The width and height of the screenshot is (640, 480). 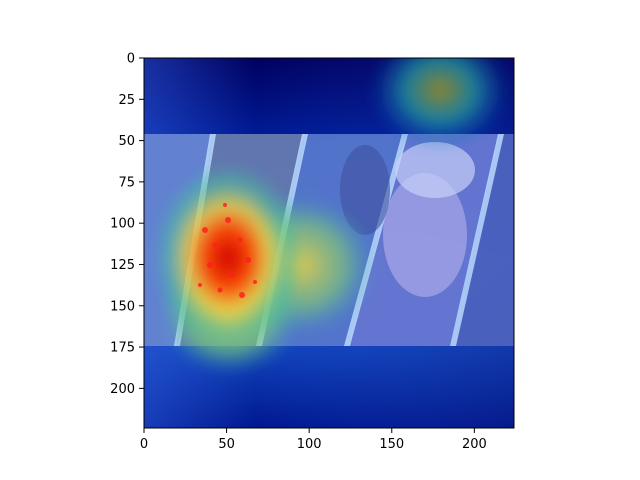 I want to click on x-tick-label: 50, so click(x=226, y=444).